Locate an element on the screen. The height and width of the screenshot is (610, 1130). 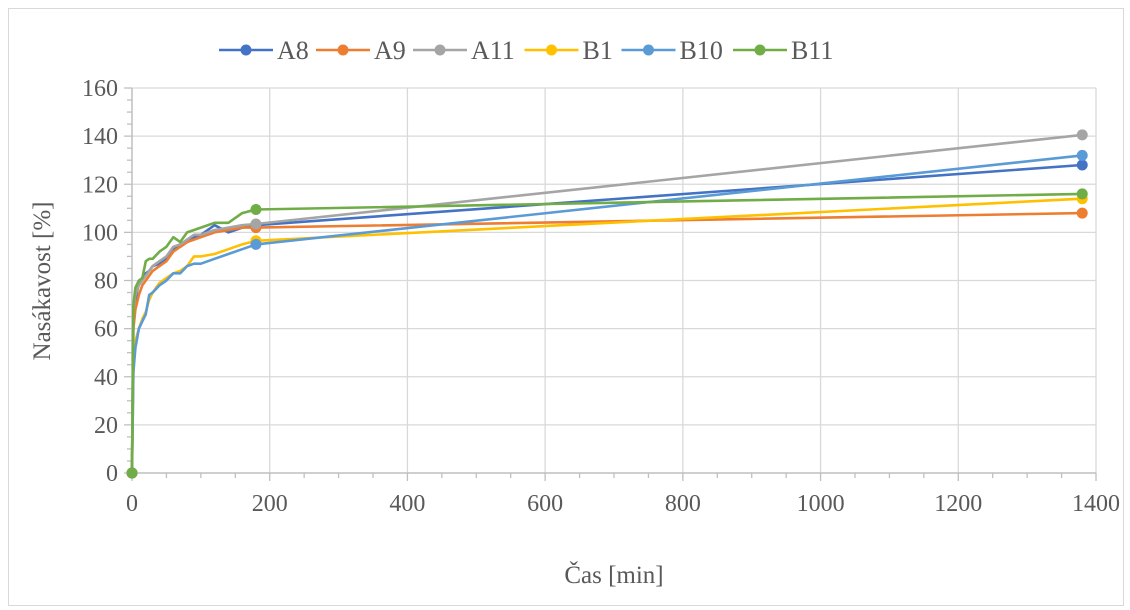
legend-item-b10: B10 is located at coordinates (672, 50).